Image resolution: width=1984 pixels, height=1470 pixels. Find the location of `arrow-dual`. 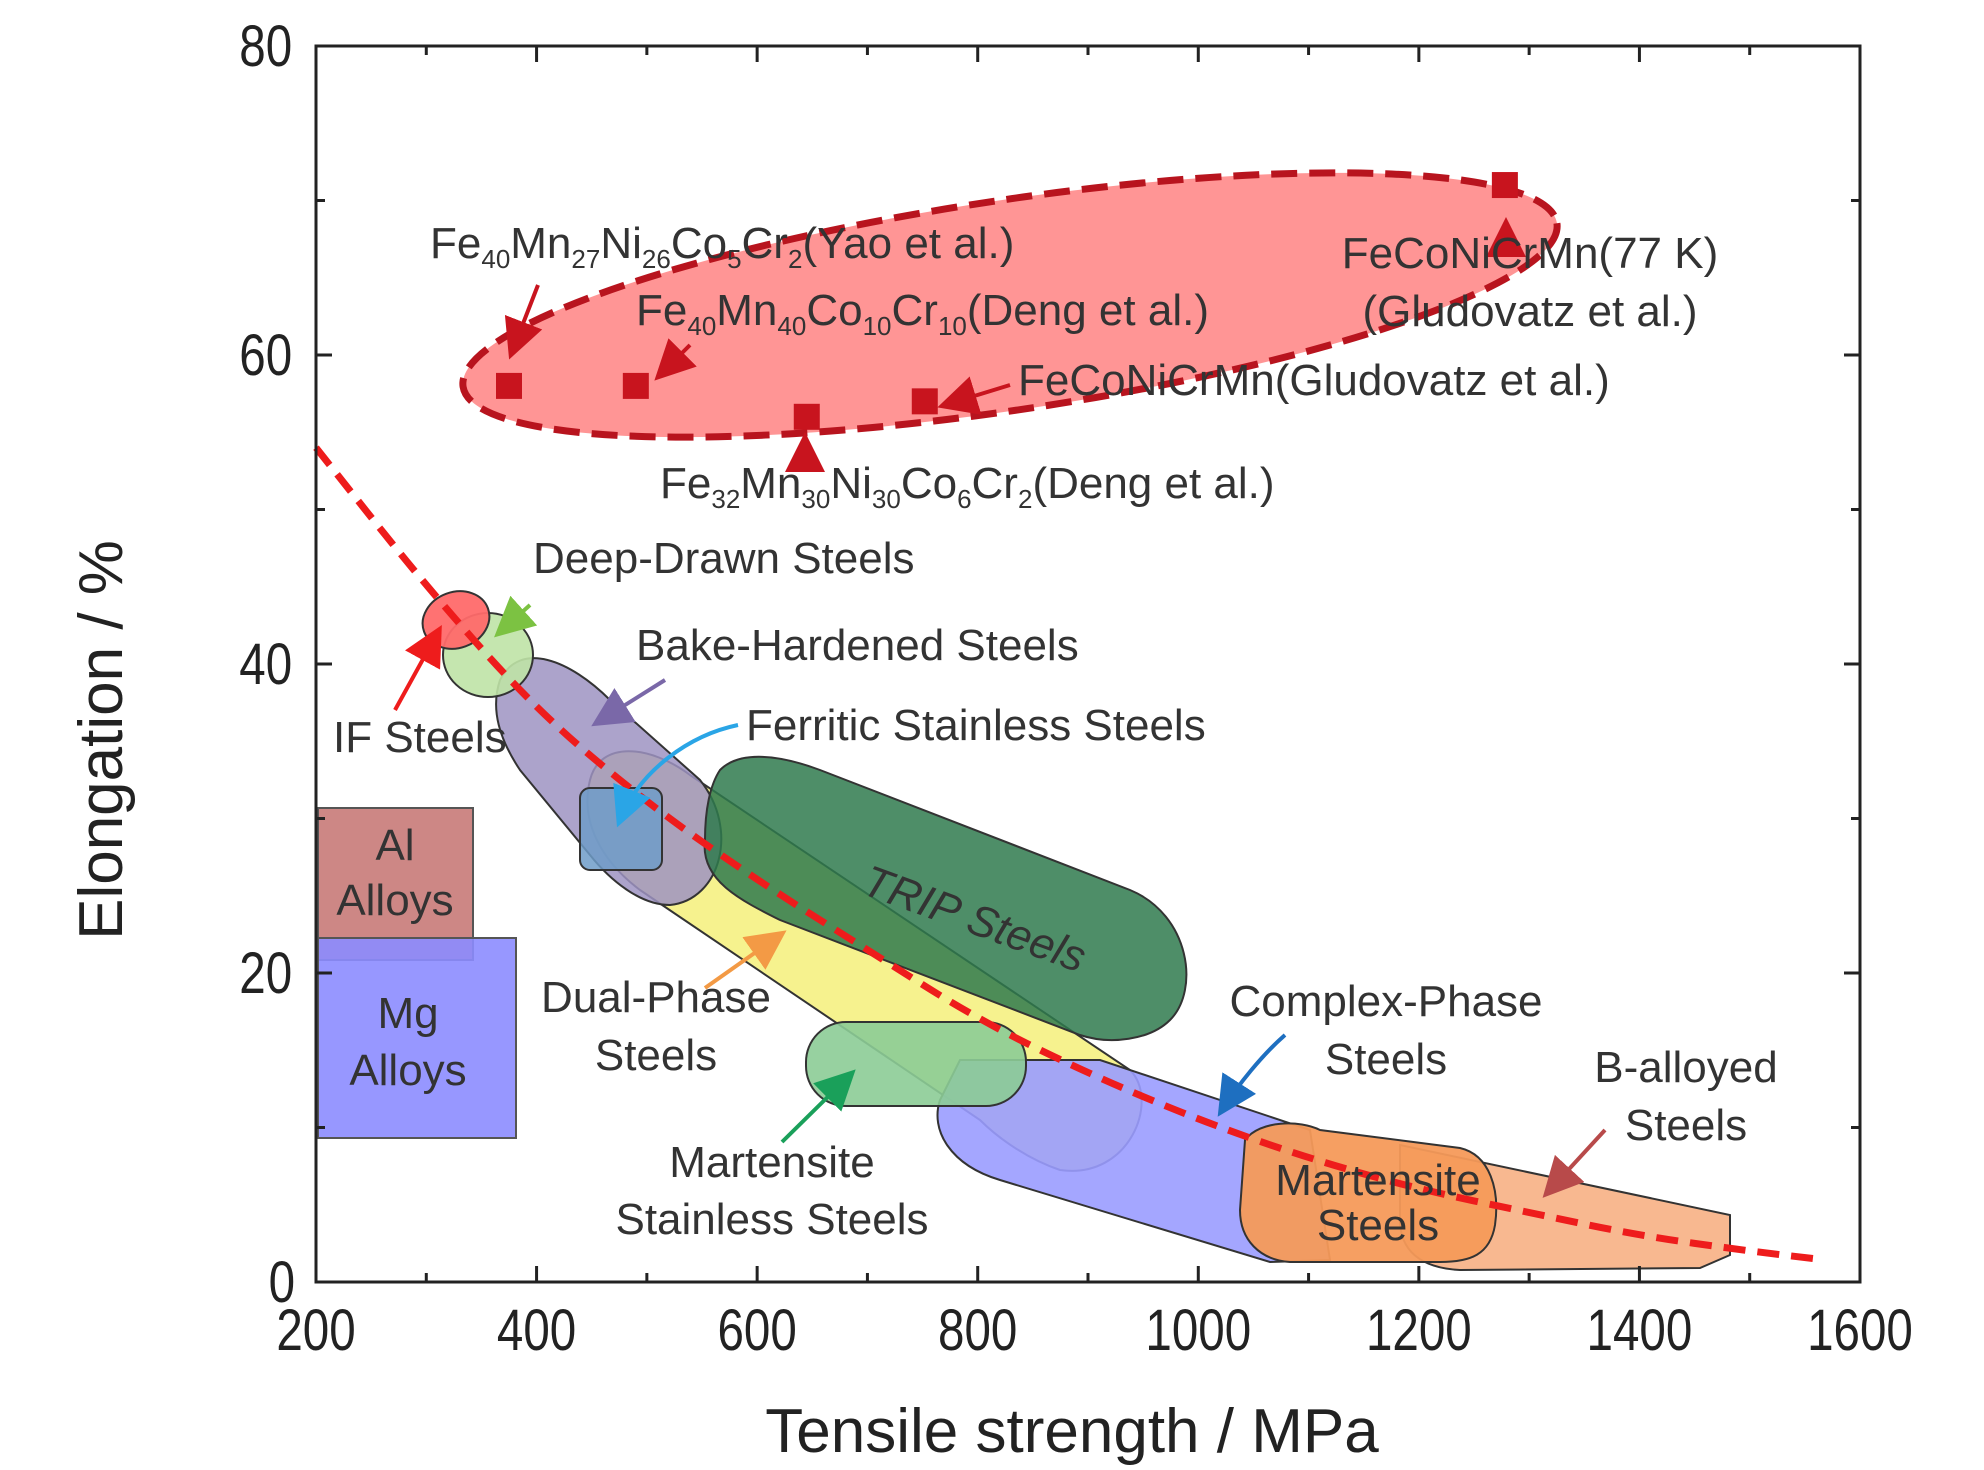

arrow-dual is located at coordinates (745, 960).